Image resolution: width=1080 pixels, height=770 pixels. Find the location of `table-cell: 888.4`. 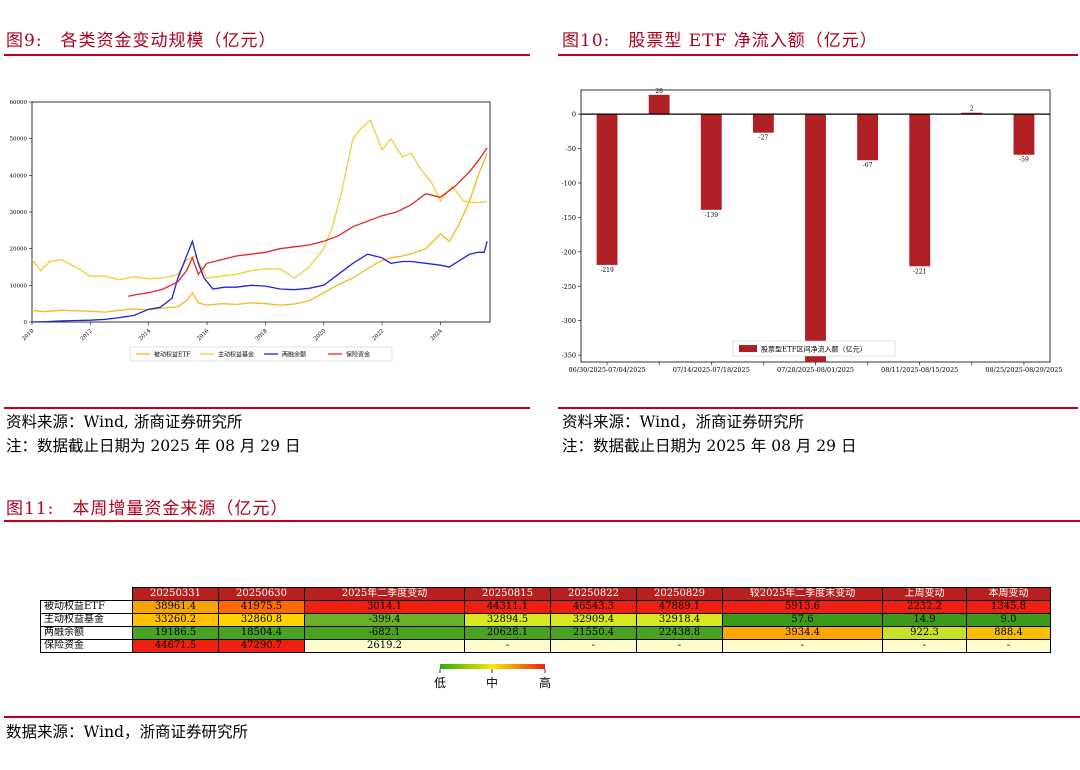

table-cell: 888.4 is located at coordinates (1008, 633).